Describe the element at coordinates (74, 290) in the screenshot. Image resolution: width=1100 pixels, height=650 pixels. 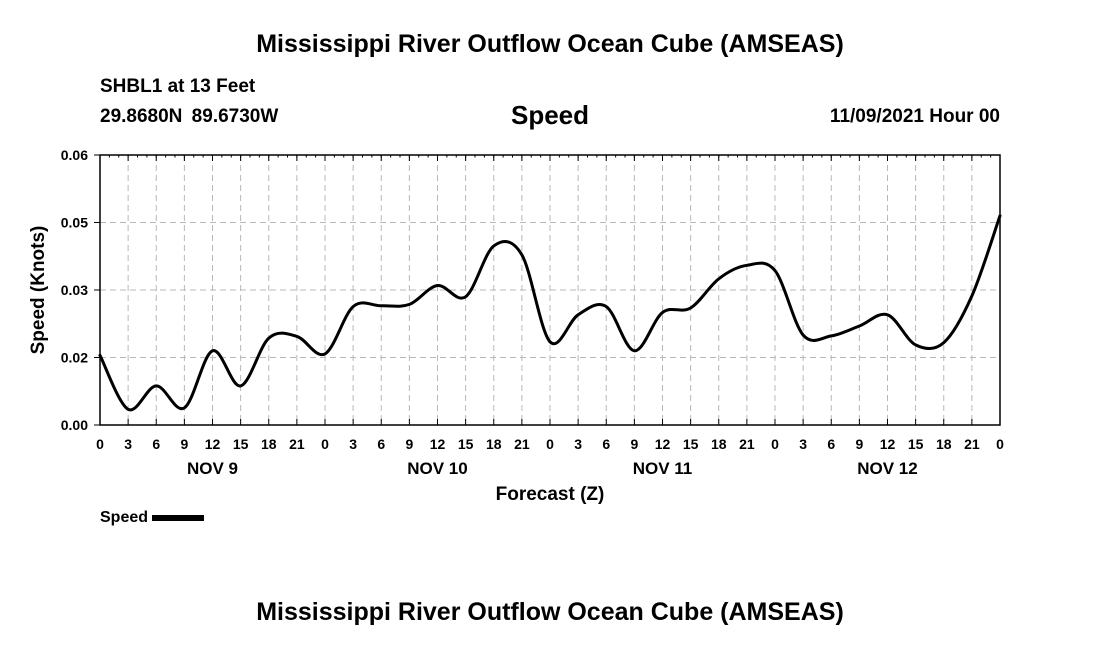
I see `y-tick-label: 0.03` at that location.